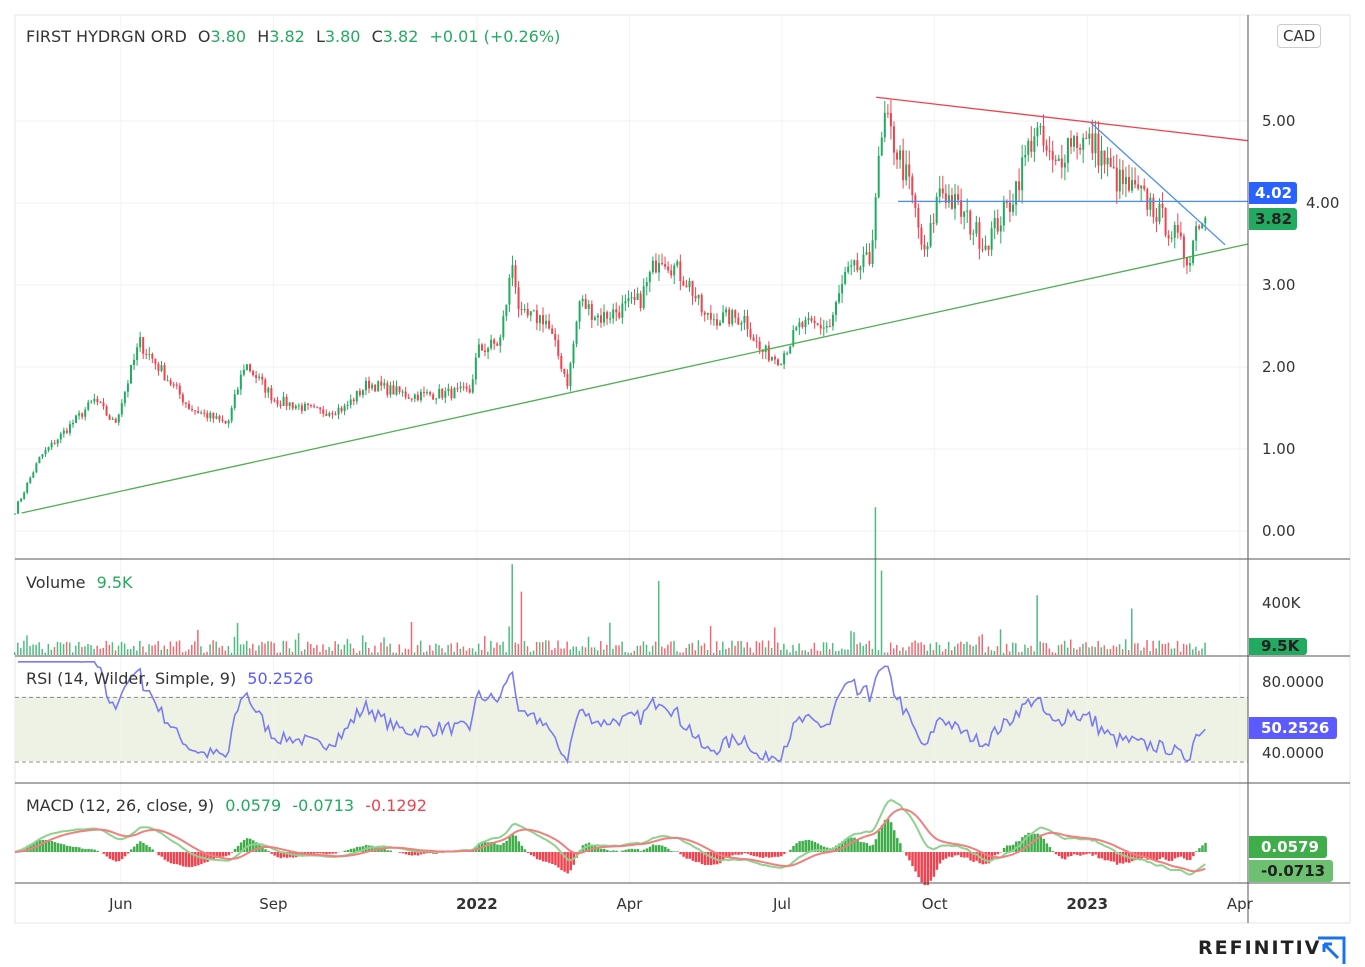 Image resolution: width=1365 pixels, height=967 pixels. Describe the element at coordinates (131, 678) in the screenshot. I see `rsi-label: RSI (14, Wilder, Simple, 9)` at that location.